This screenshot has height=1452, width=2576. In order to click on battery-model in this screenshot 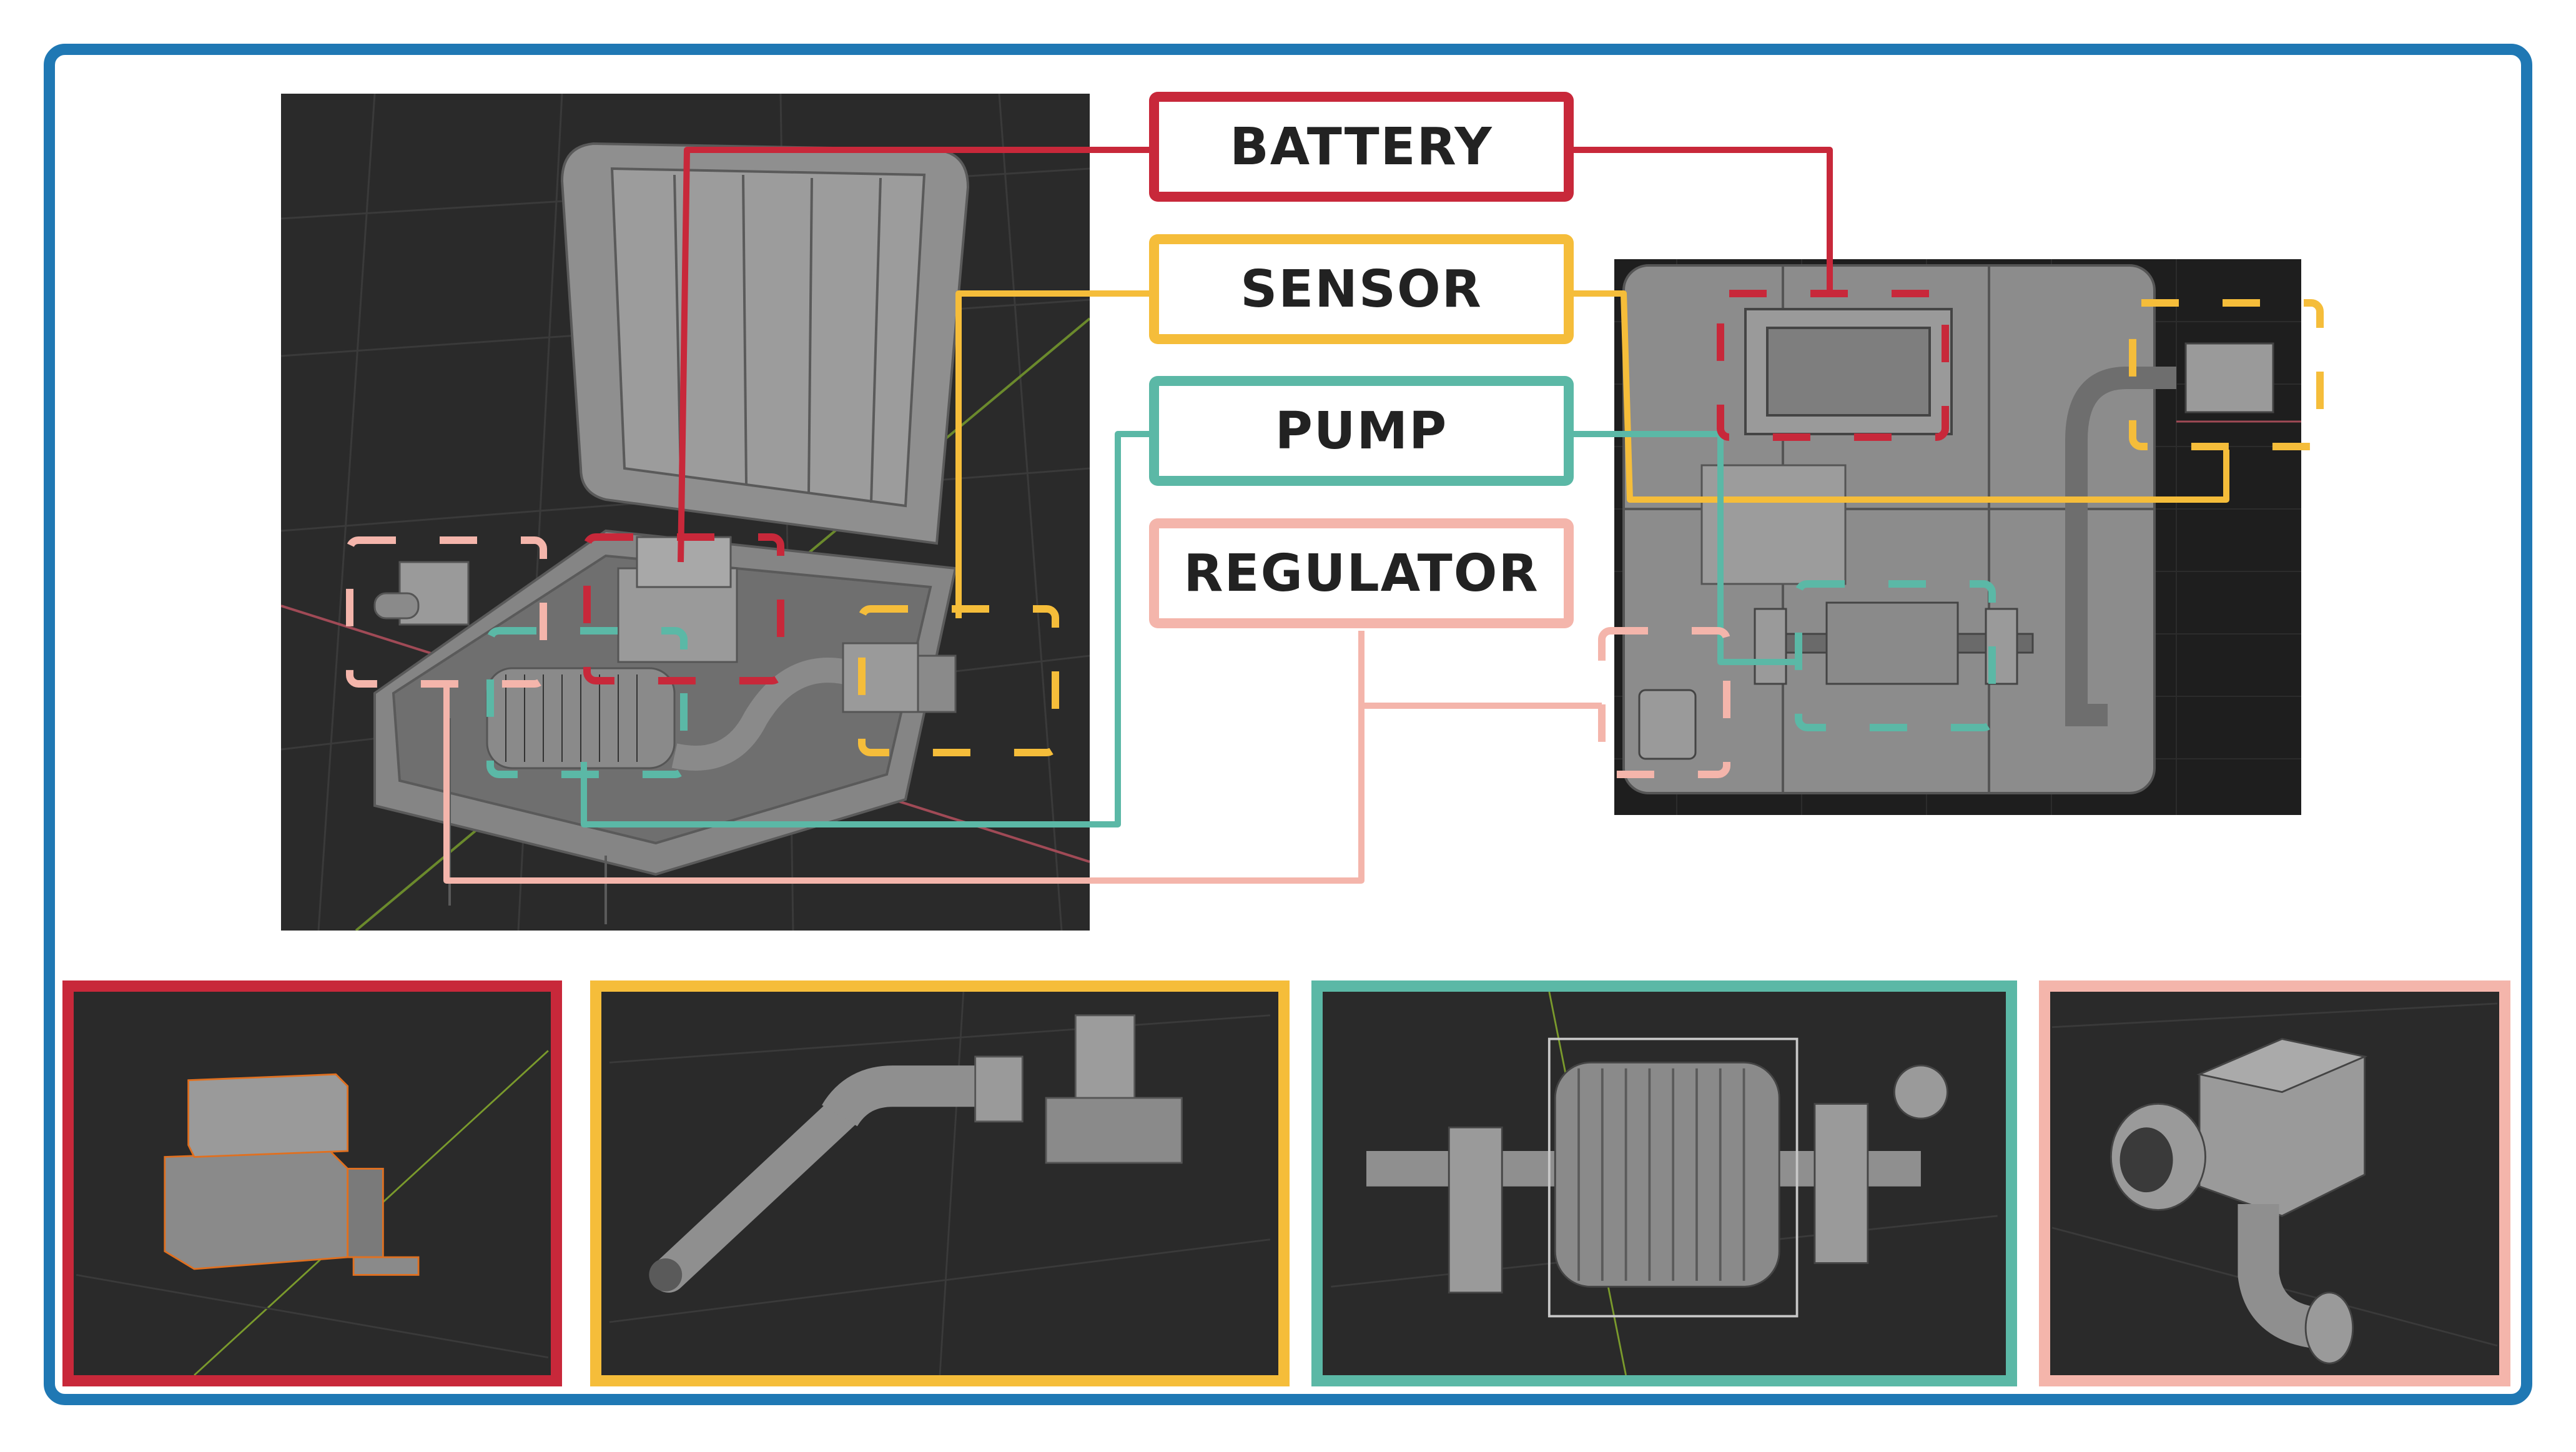, I will do `click(678, 599)`.